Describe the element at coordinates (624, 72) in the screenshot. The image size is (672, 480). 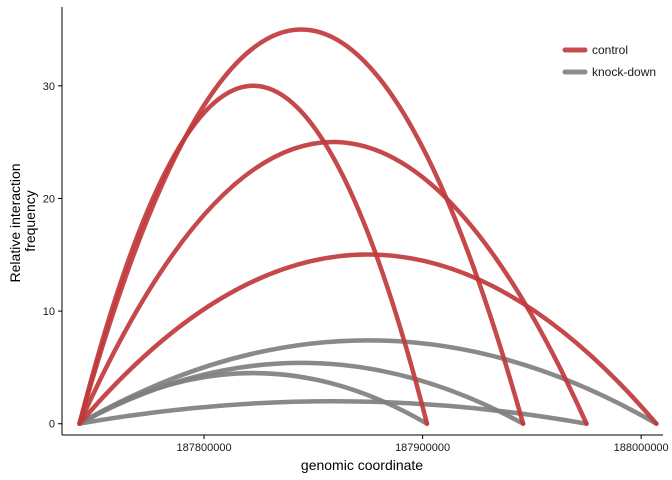
I see `legend-label-knock-down: knock-down` at that location.